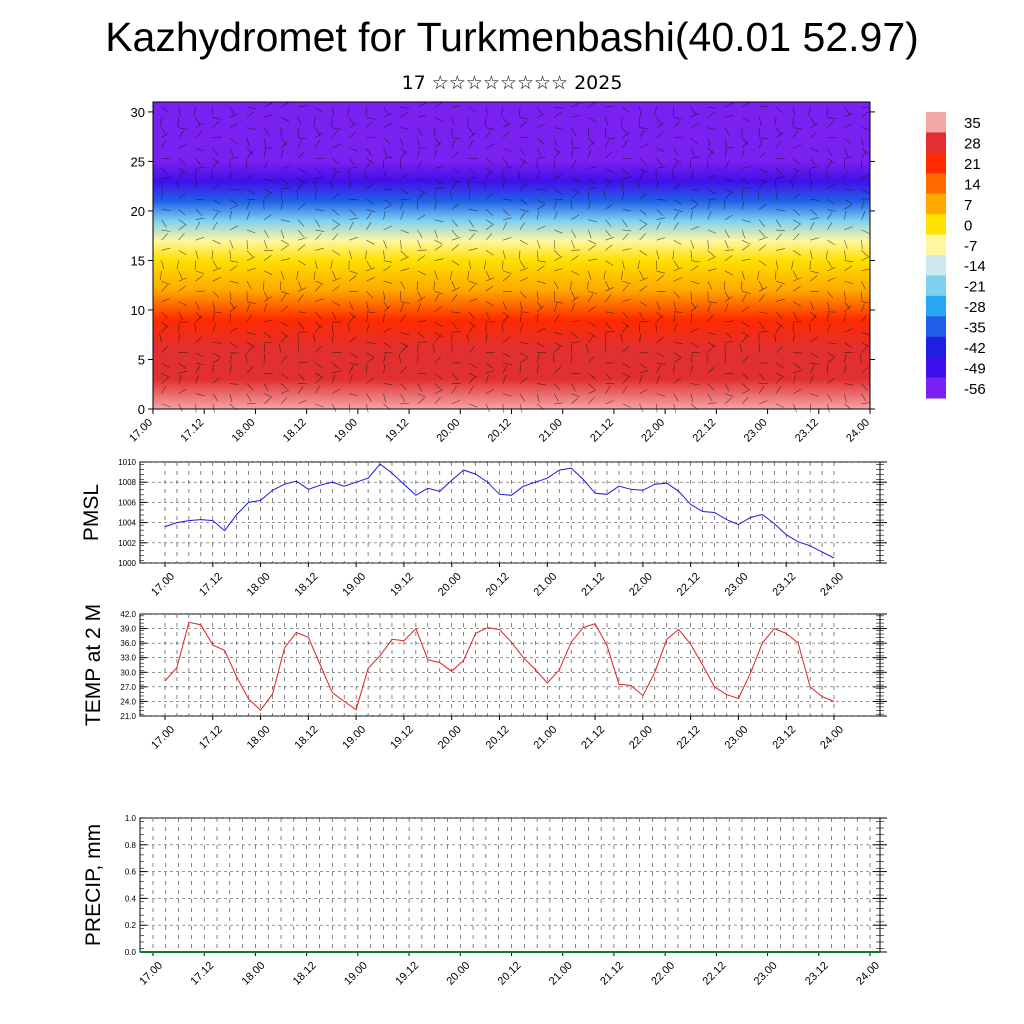 The image size is (1024, 1024). Describe the element at coordinates (141, 409) in the screenshot. I see `y-tick-label: 0` at that location.